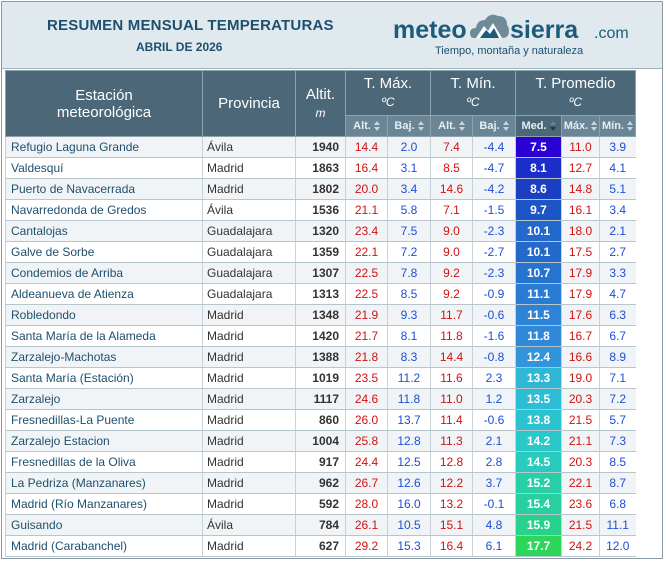 This screenshot has width=666, height=561. What do you see at coordinates (617, 462) in the screenshot?
I see `tavg-min-cell: 8.5` at bounding box center [617, 462].